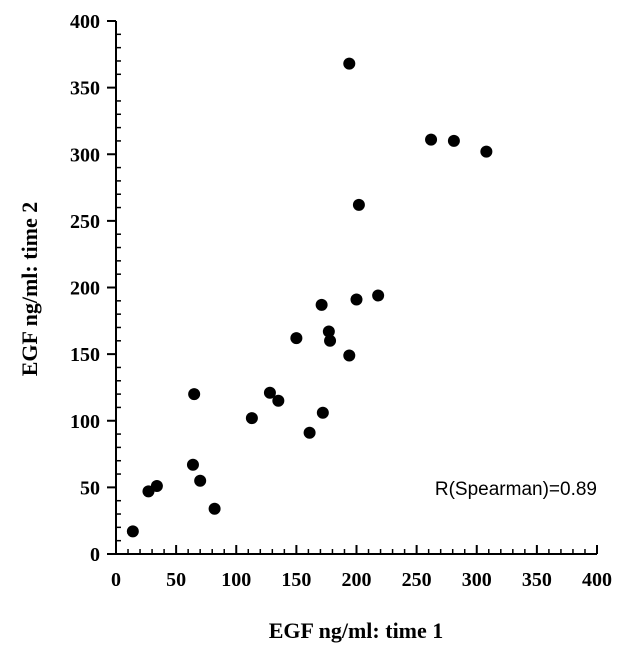 The height and width of the screenshot is (649, 617). I want to click on x-tick-label: 250, so click(417, 580).